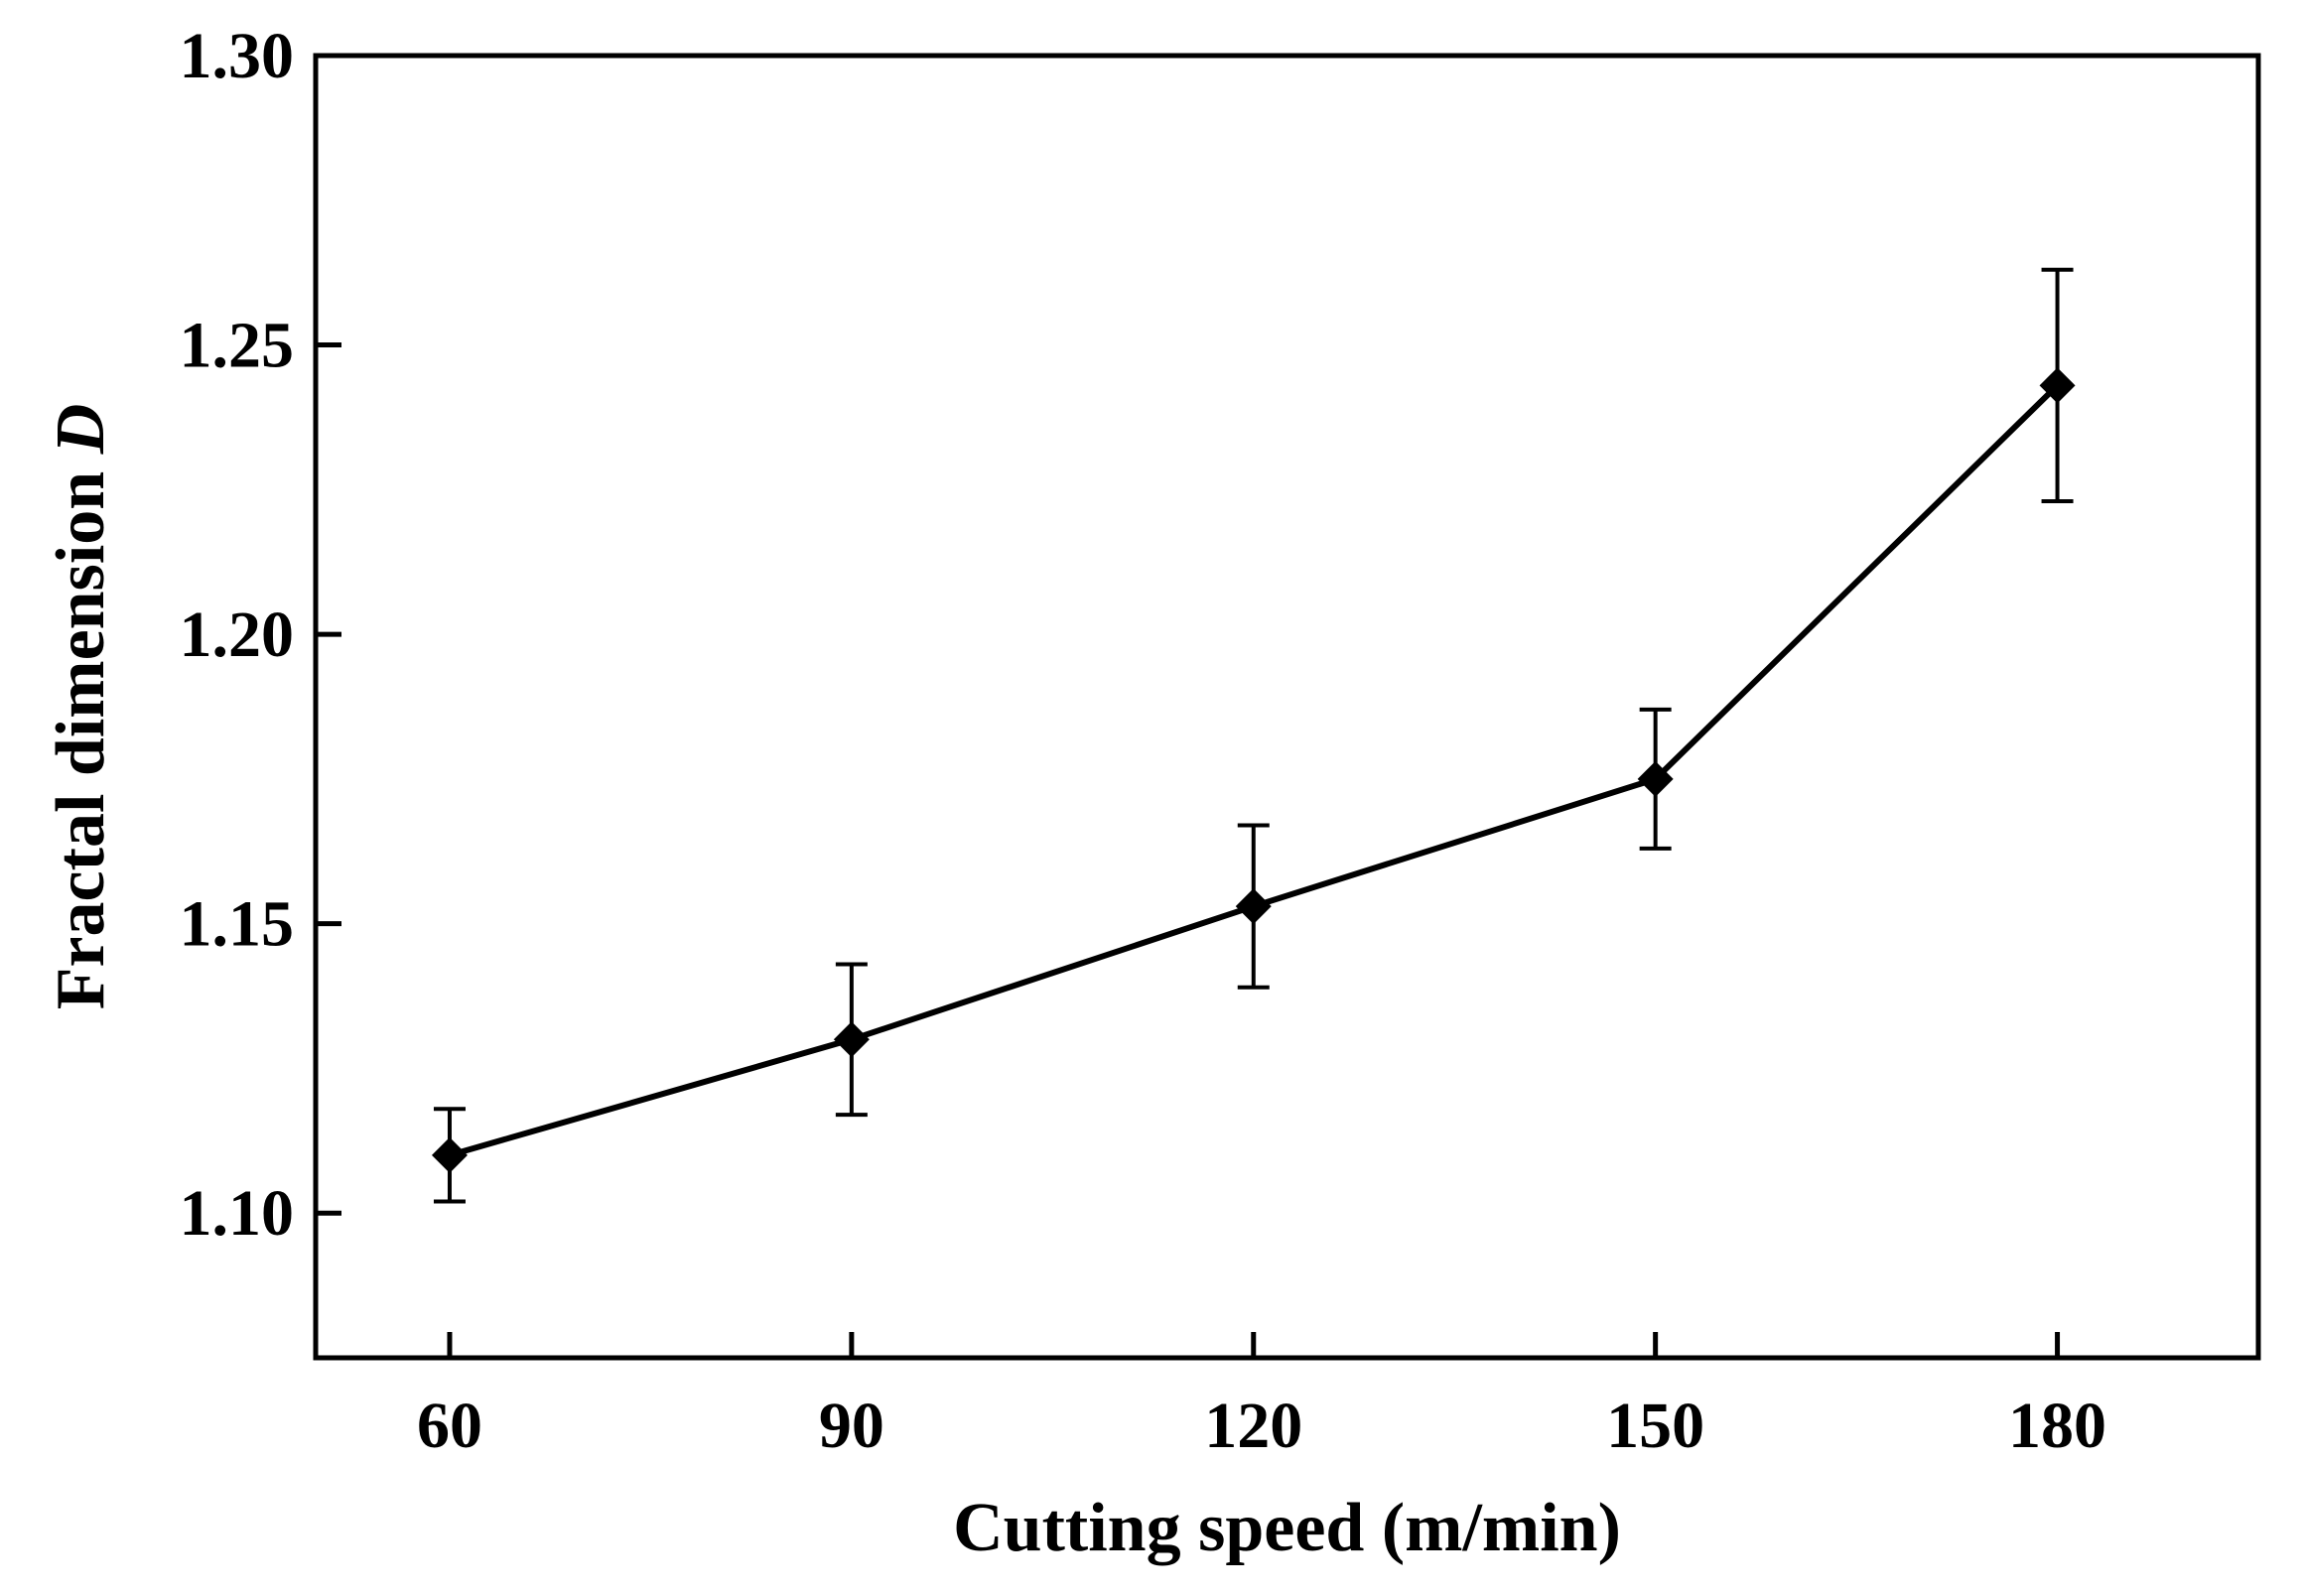  Describe the element at coordinates (1287, 1528) in the screenshot. I see `x-axis-title: Cutting speed (m/min)` at that location.